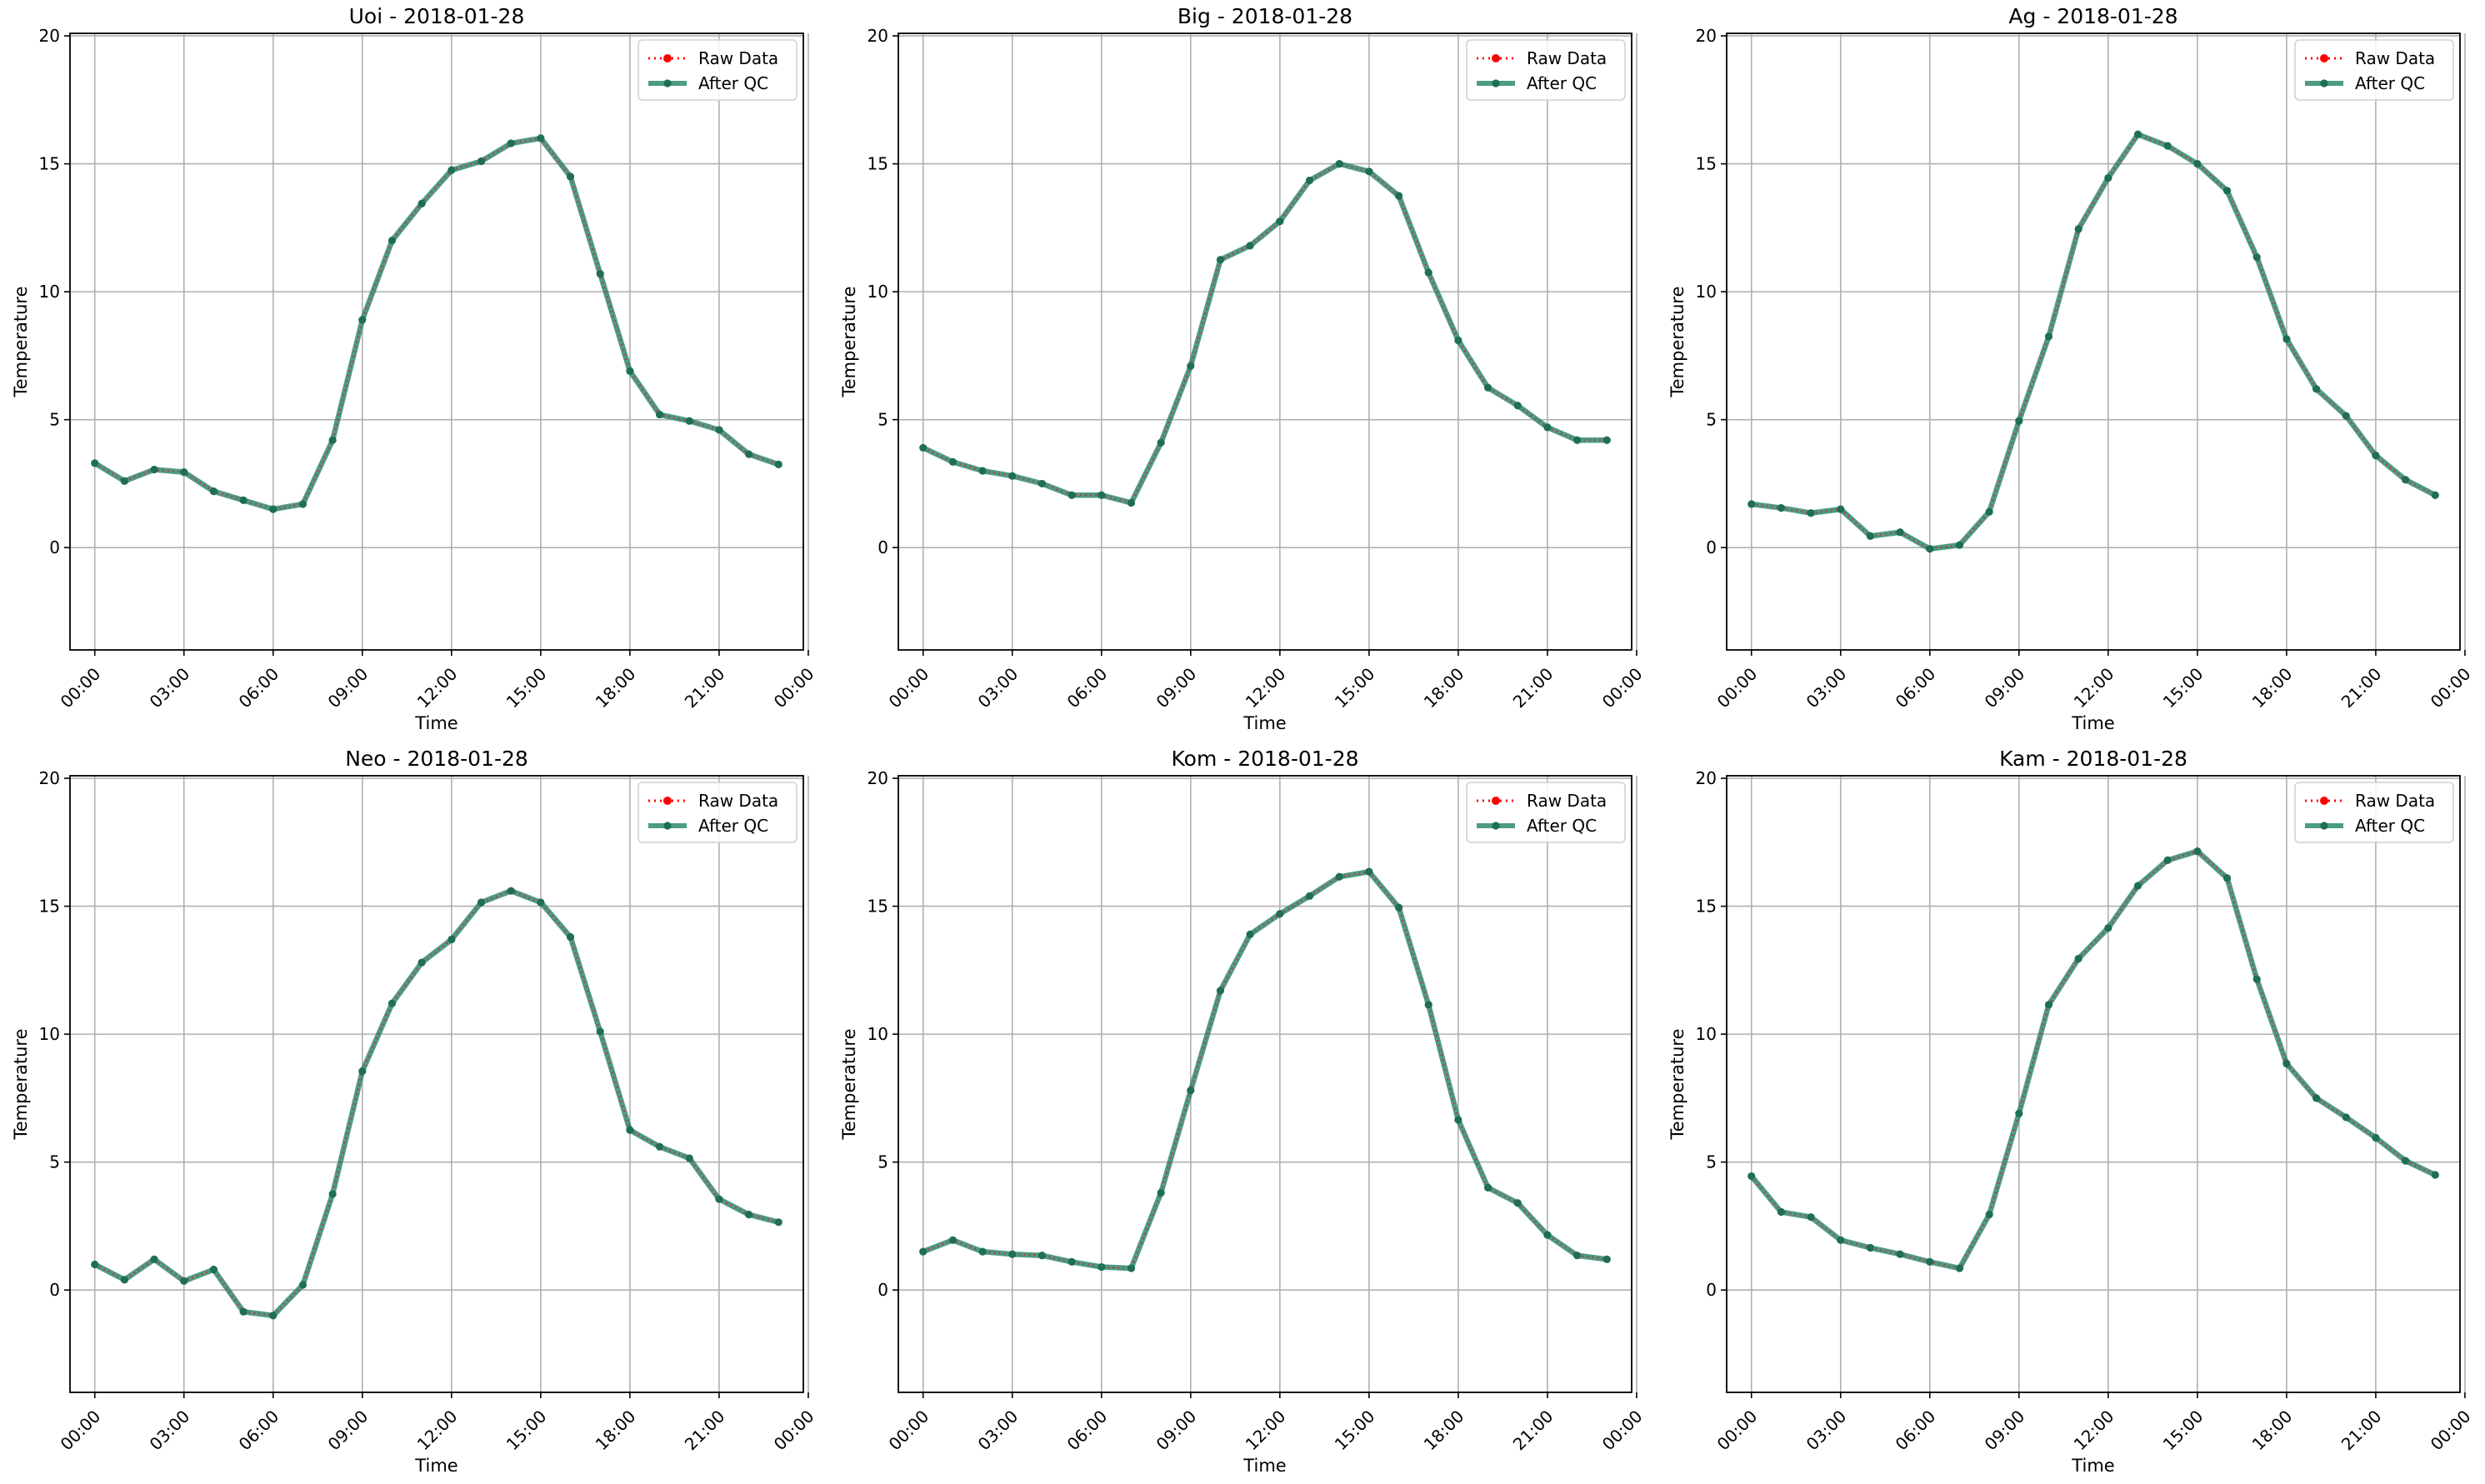 This screenshot has width=2485, height=1484. What do you see at coordinates (1087, 688) in the screenshot?
I see `x-tick-label: 06:00` at bounding box center [1087, 688].